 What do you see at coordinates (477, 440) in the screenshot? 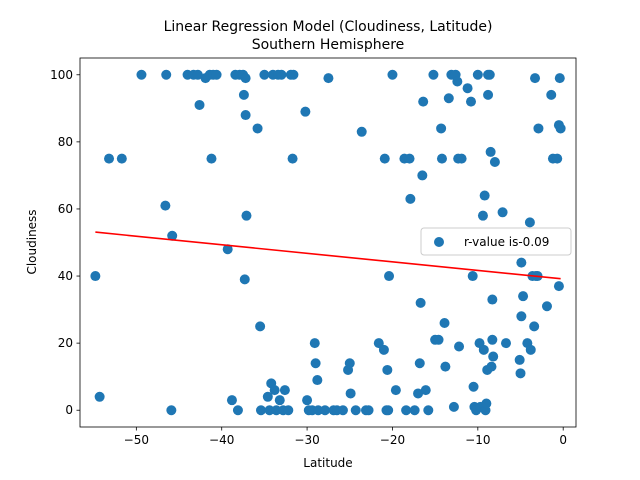
I see `x-tick-label: −10` at bounding box center [477, 440].